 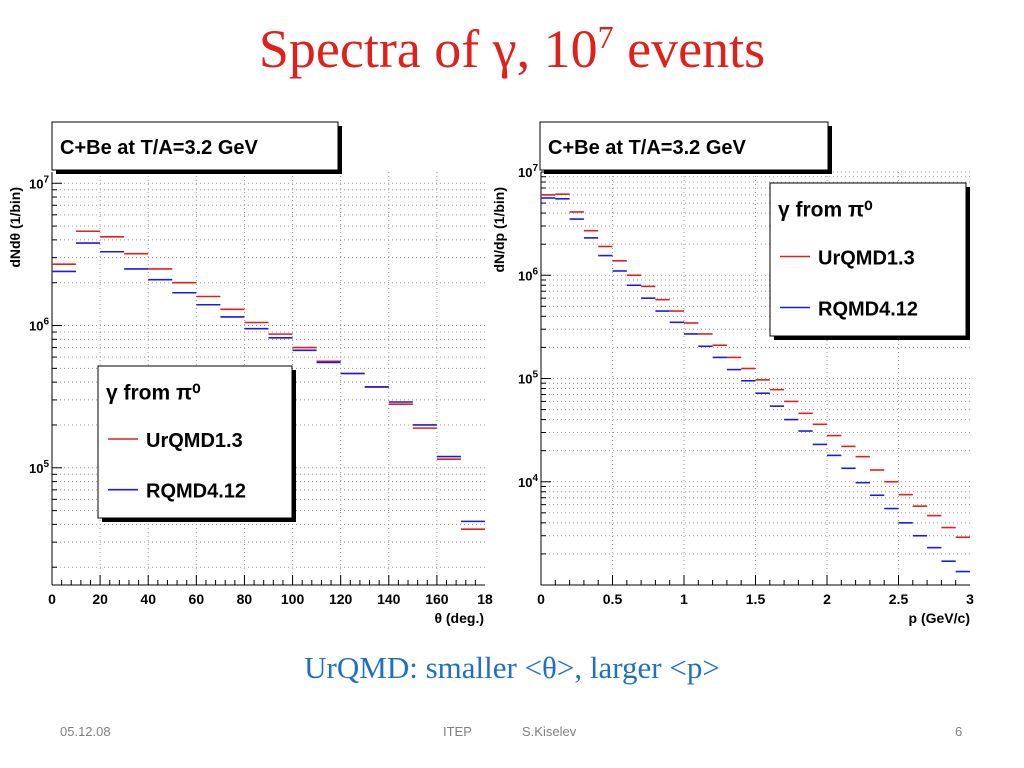 I want to click on x-tick-label: 40, so click(x=148, y=599).